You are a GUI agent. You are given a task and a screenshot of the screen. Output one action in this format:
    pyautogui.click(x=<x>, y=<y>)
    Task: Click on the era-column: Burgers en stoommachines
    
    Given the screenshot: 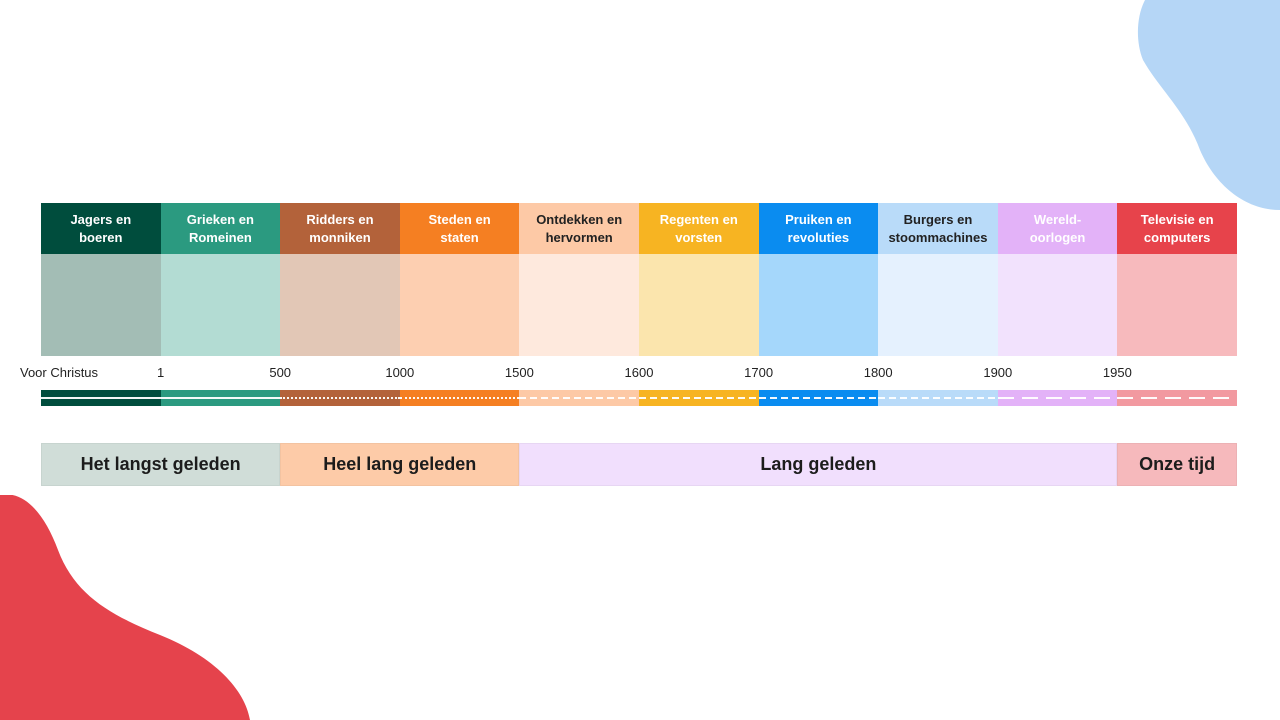 What is the action you would take?
    pyautogui.click(x=938, y=279)
    